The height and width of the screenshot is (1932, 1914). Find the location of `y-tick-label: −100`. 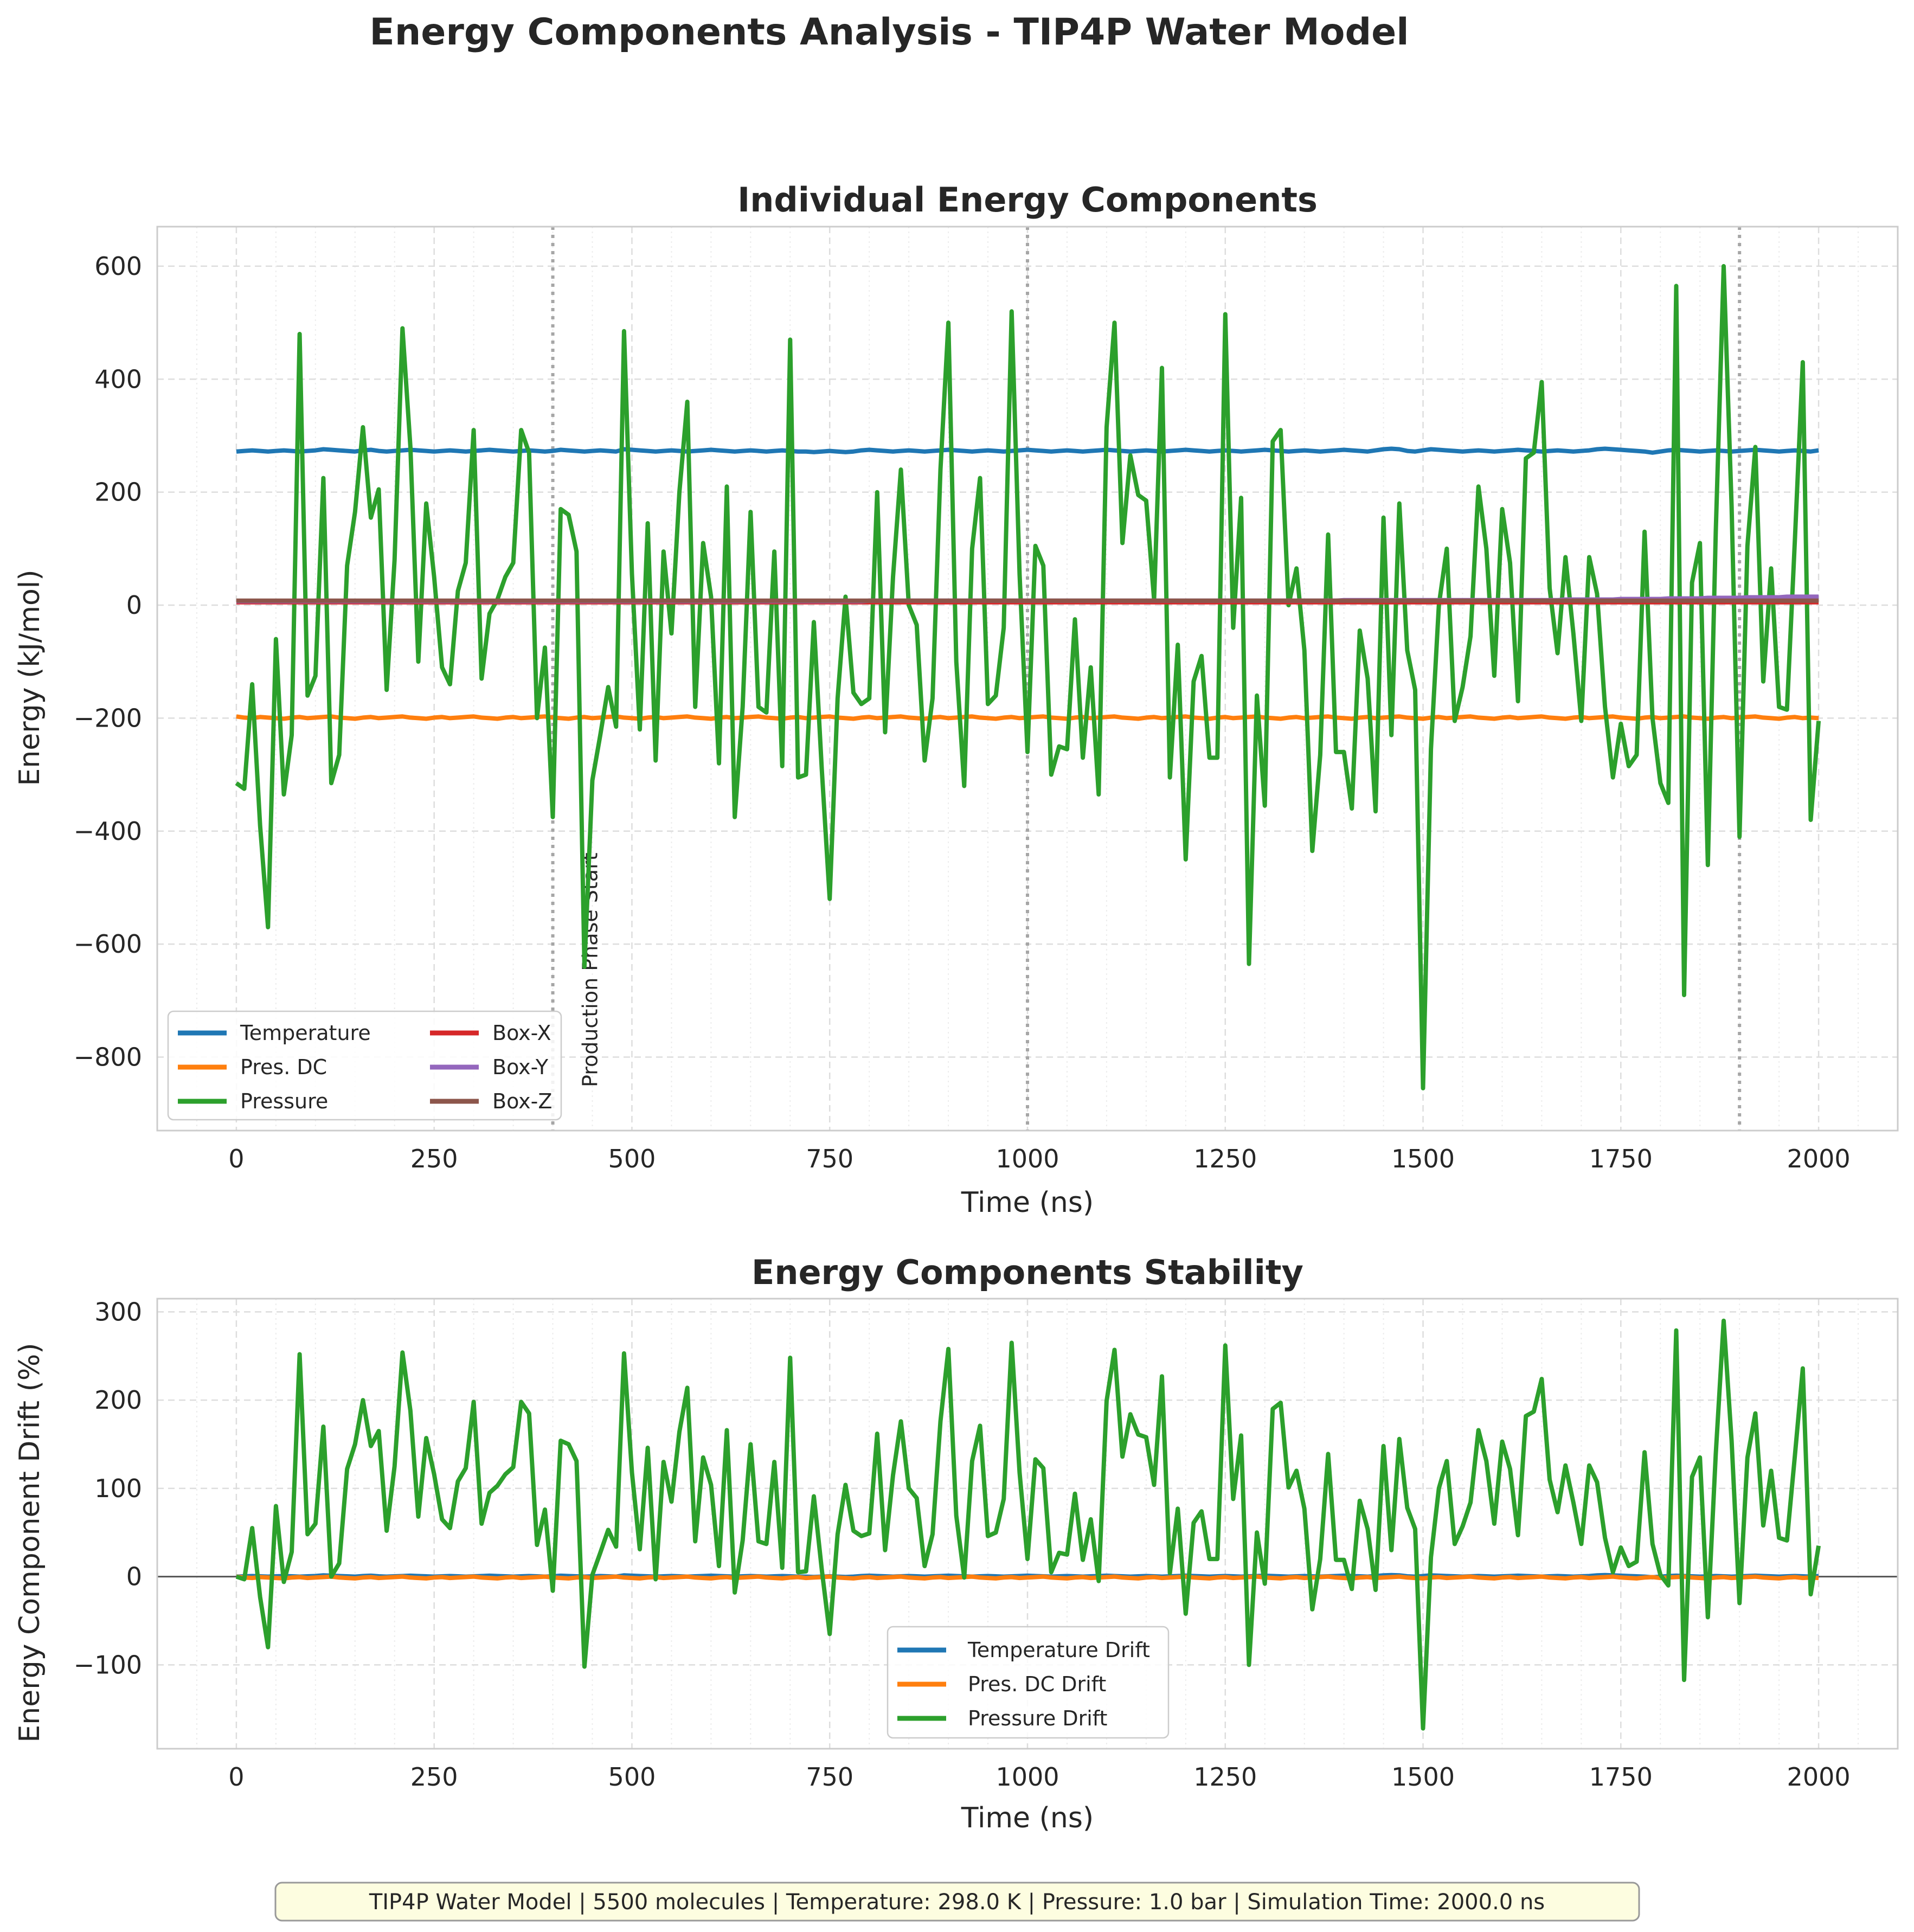

y-tick-label: −100 is located at coordinates (108, 1664).